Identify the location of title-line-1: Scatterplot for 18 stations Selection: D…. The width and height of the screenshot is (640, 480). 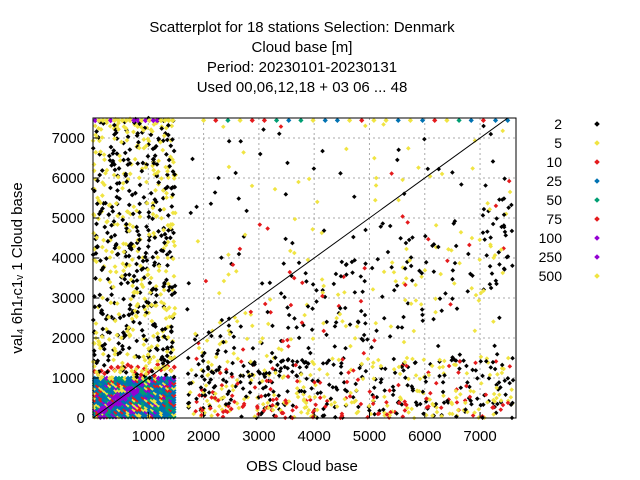
(302, 27).